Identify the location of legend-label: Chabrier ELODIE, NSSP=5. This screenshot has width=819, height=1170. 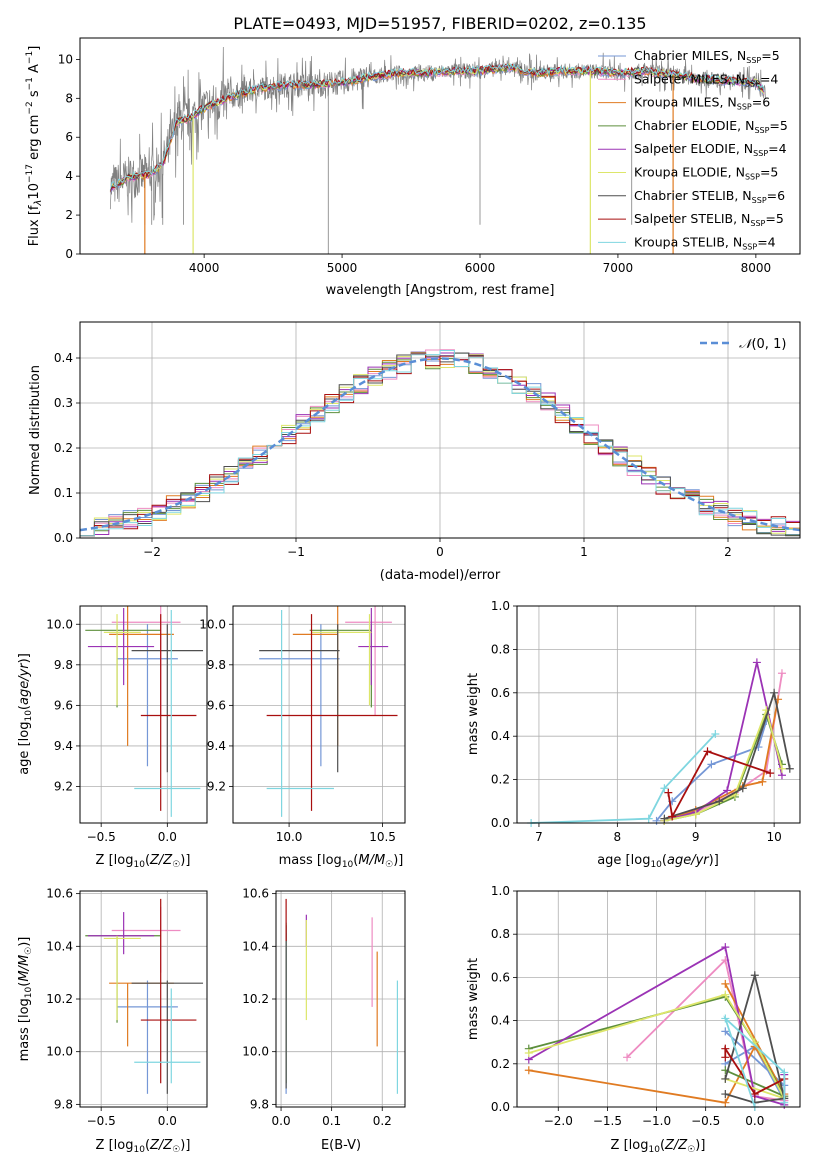
(711, 126).